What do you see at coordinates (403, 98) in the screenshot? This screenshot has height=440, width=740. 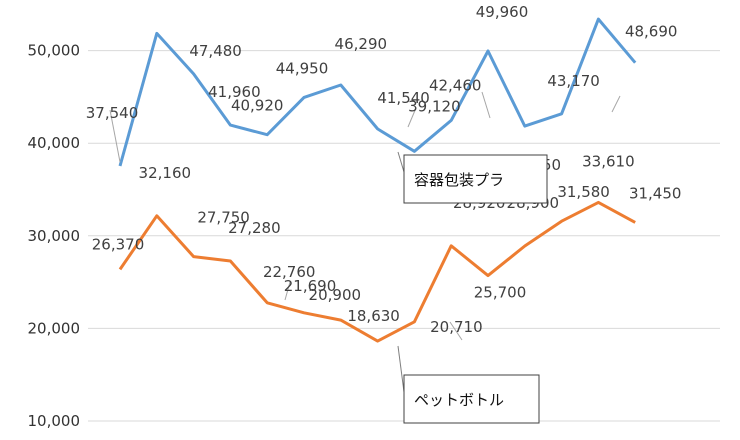 I see `data-label: 41,540` at bounding box center [403, 98].